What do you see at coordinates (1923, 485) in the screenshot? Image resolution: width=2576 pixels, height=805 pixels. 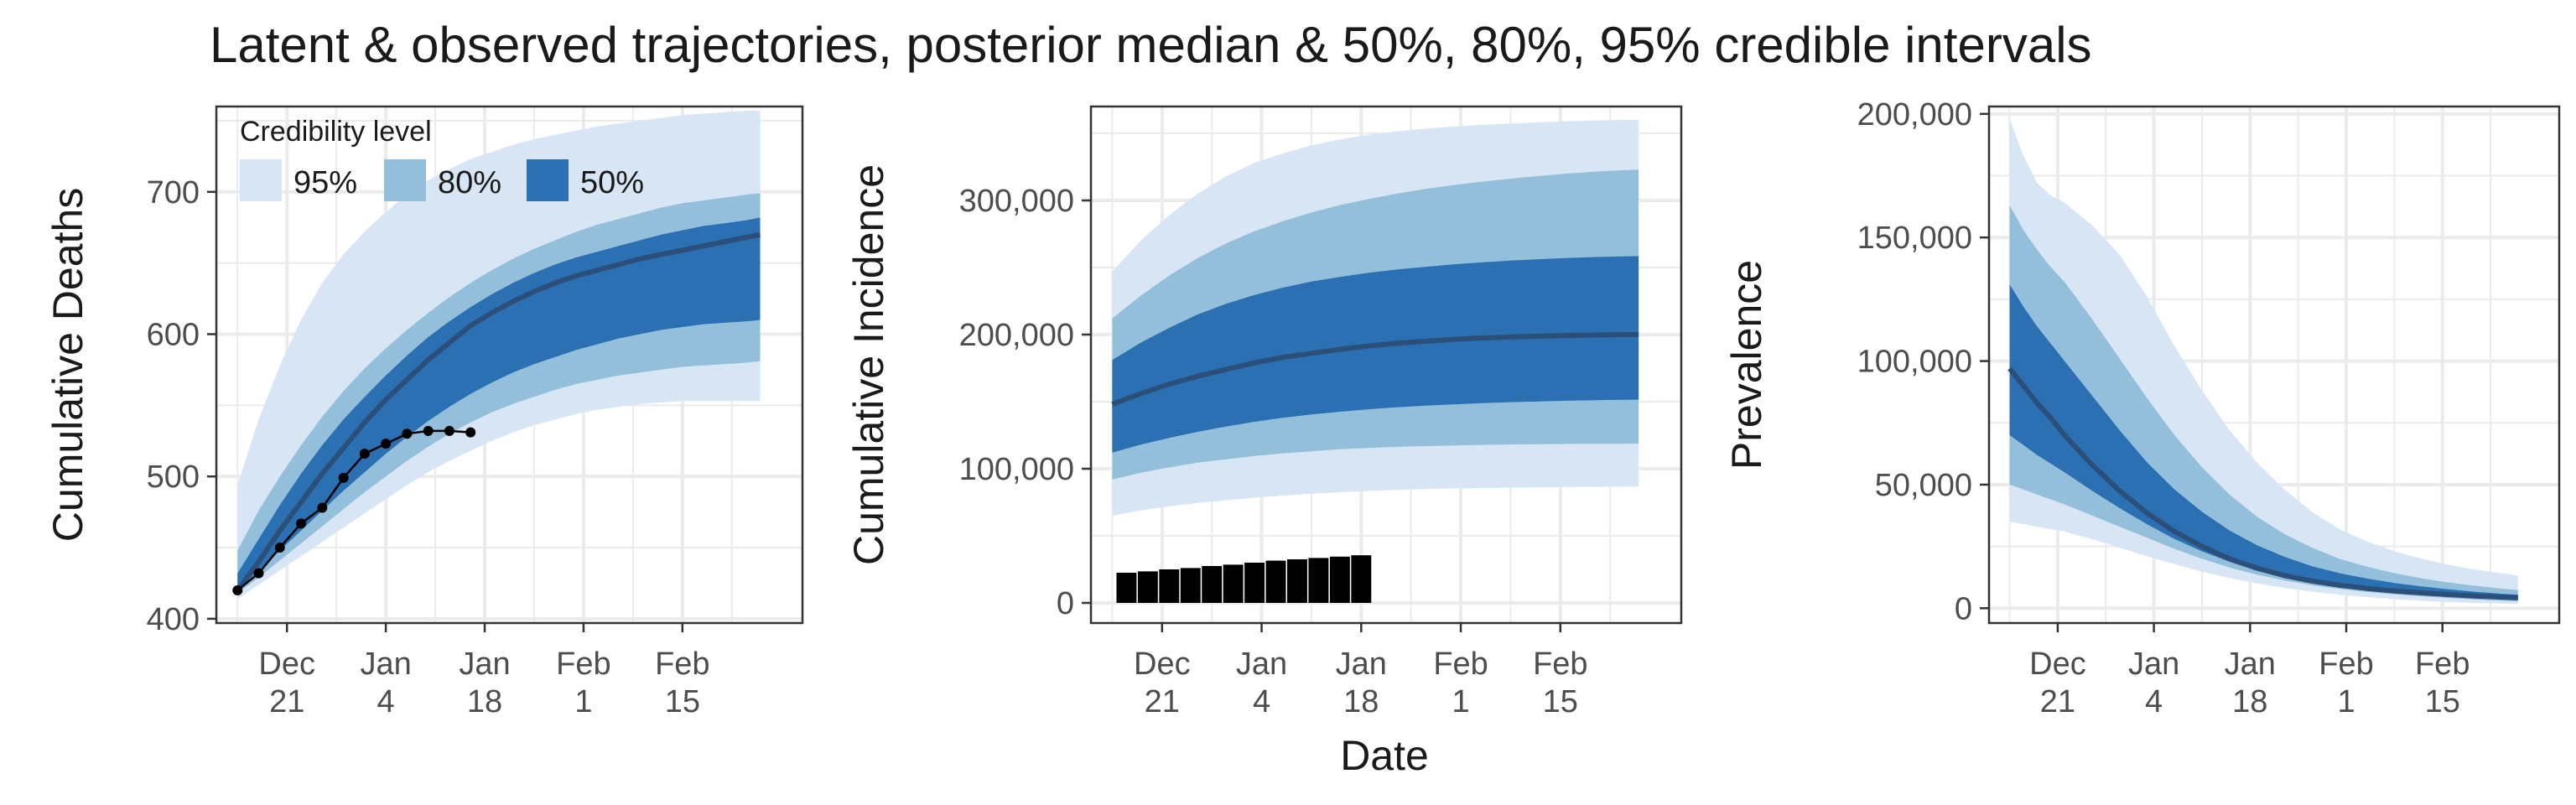 I see `y-tick-label: 50,000` at bounding box center [1923, 485].